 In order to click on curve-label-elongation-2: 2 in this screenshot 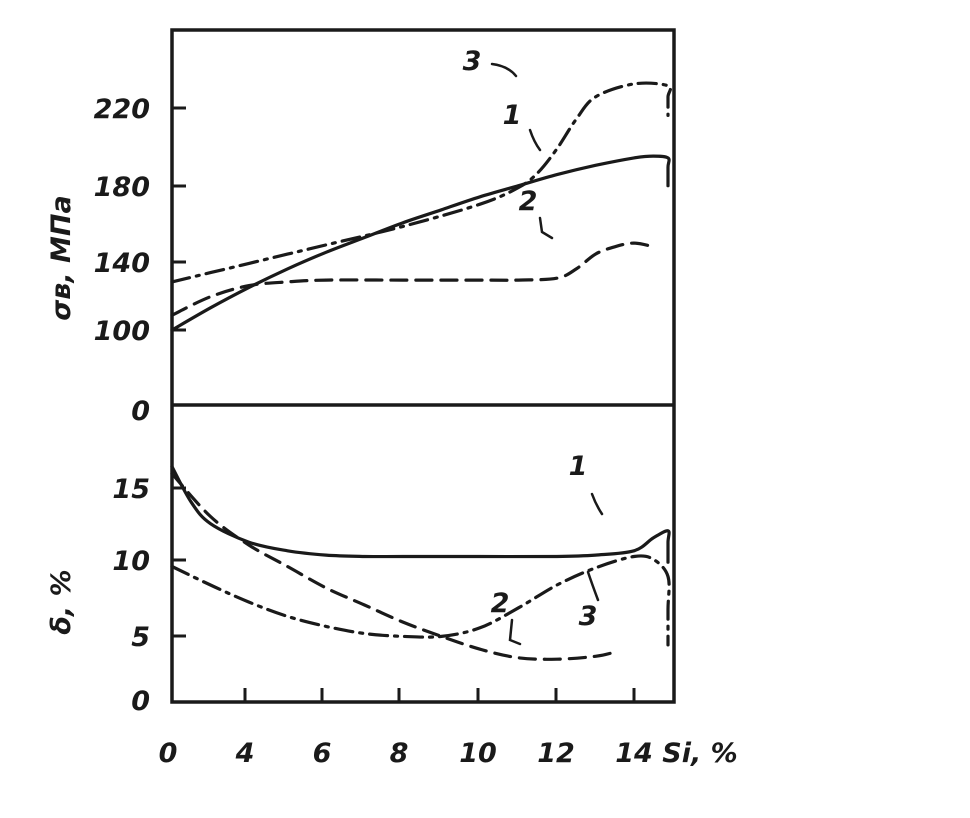, I will do `click(500, 603)`.